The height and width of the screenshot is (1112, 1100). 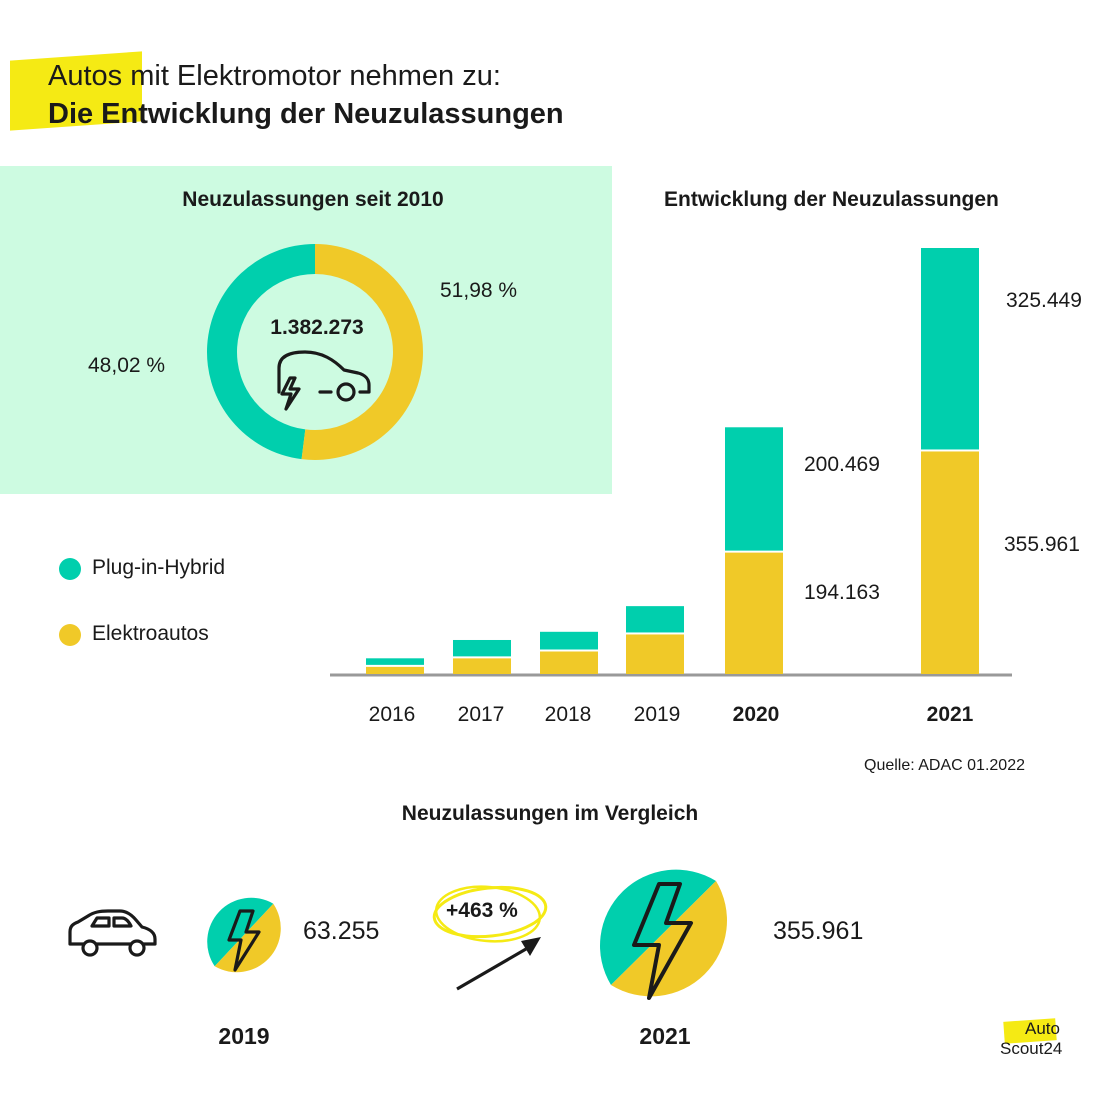 I want to click on year-label-2021: 2021, so click(x=950, y=714).